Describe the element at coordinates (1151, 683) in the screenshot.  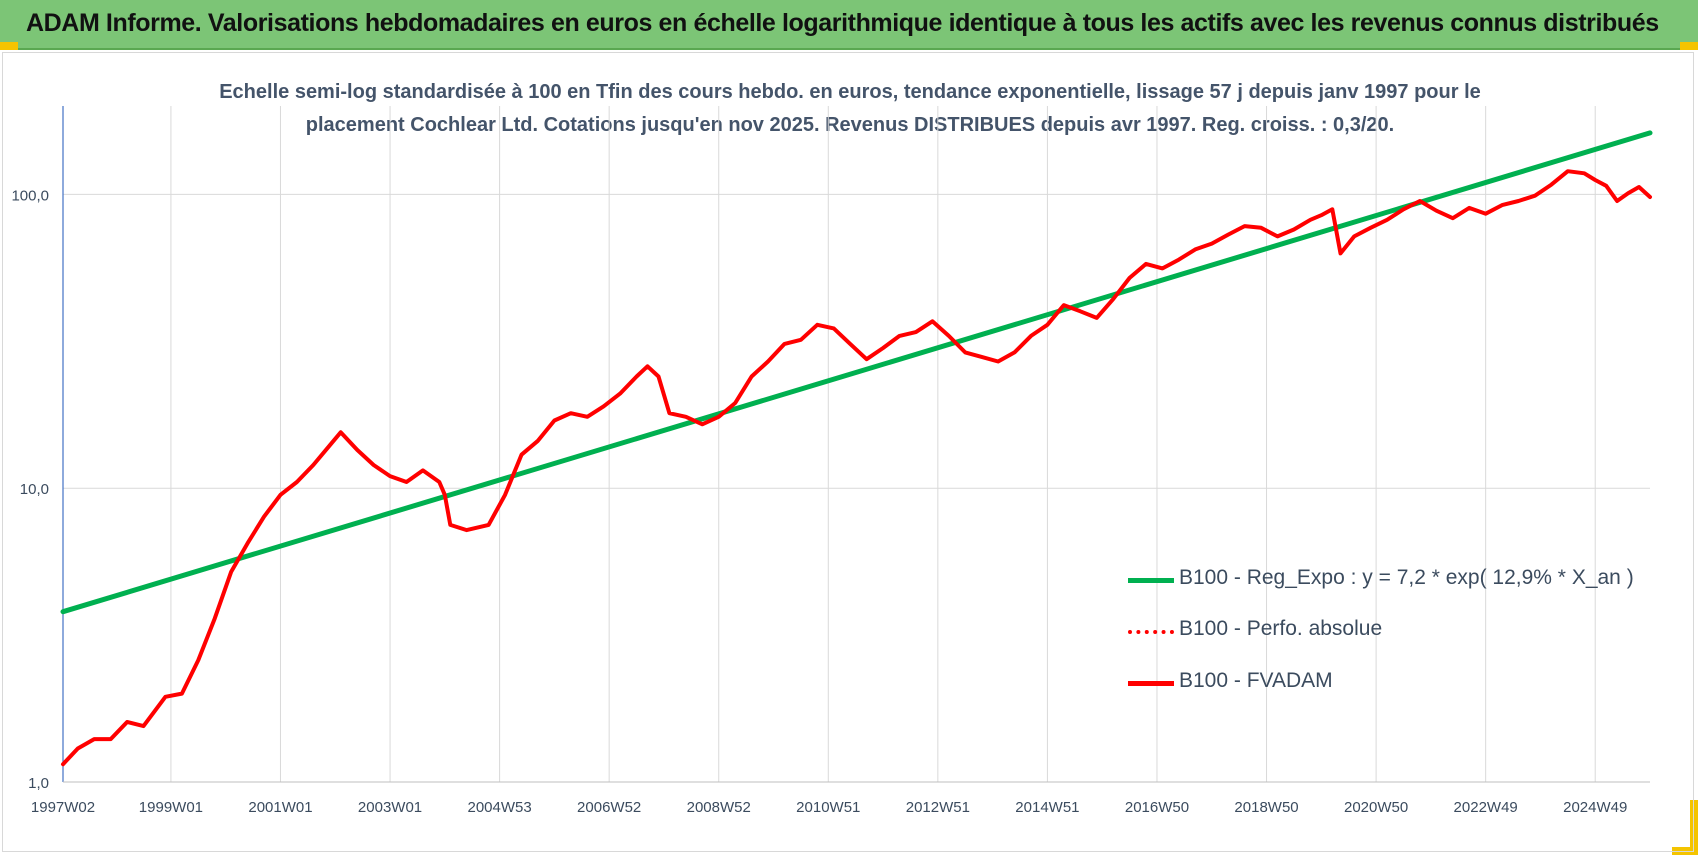
I see `legend-swatch-fvadam` at that location.